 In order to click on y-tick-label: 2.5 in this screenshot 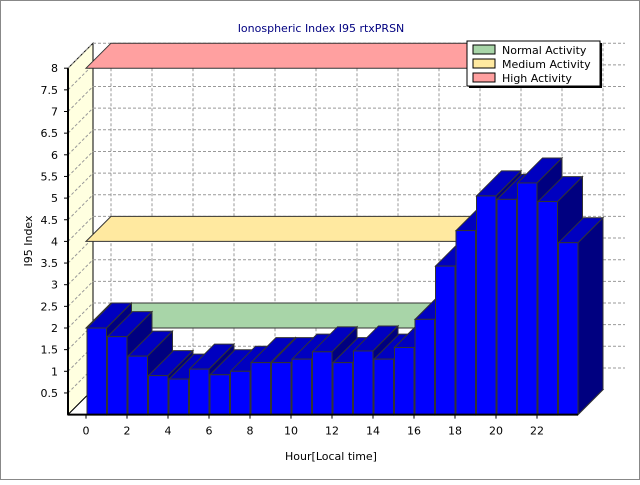, I will do `click(50, 306)`.